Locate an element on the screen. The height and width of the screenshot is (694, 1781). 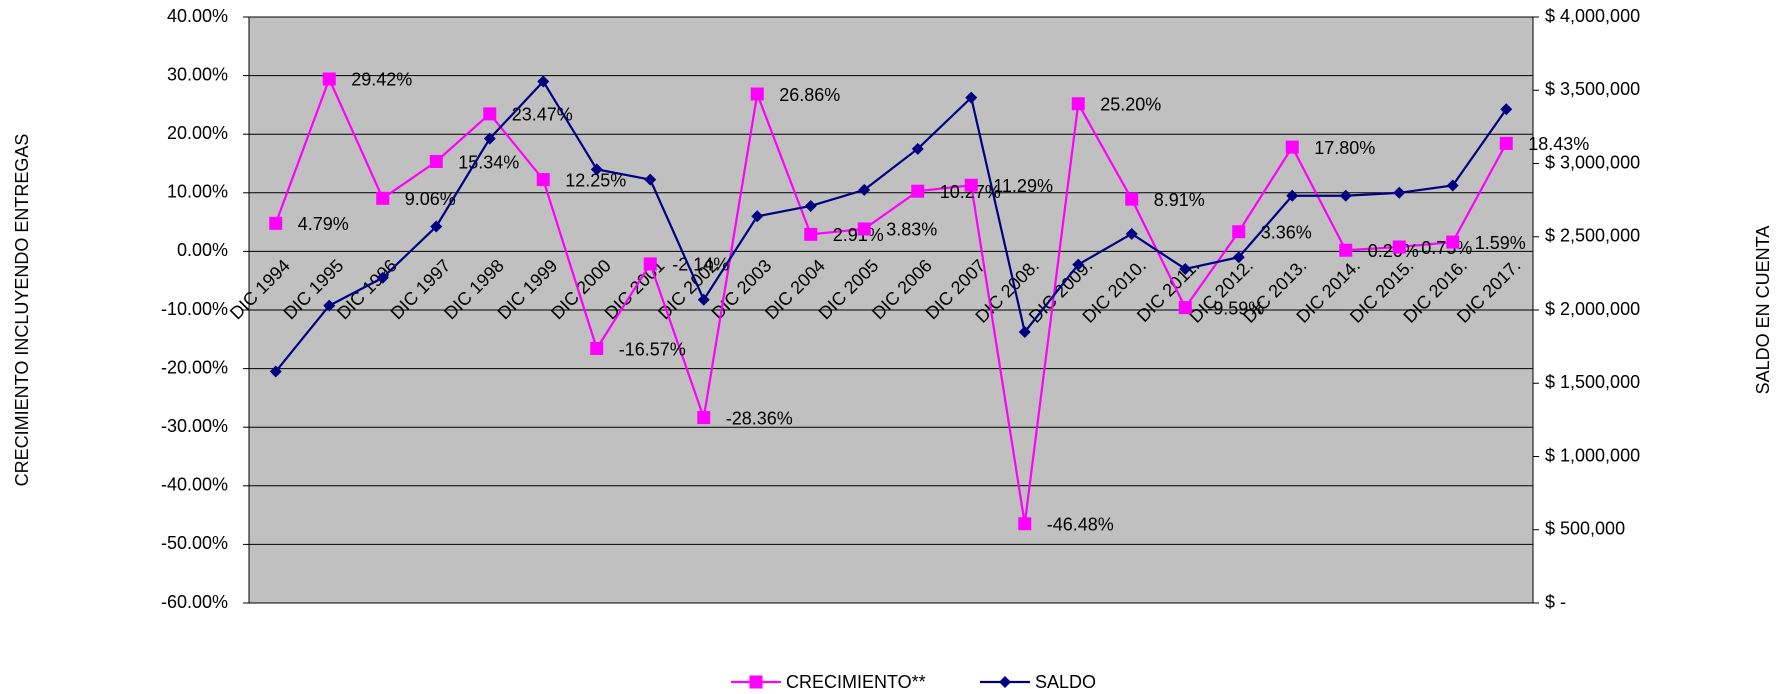
y-axis-title: CRECIMIENTO INCLUYENDO ENTREGAS is located at coordinates (22, 310).